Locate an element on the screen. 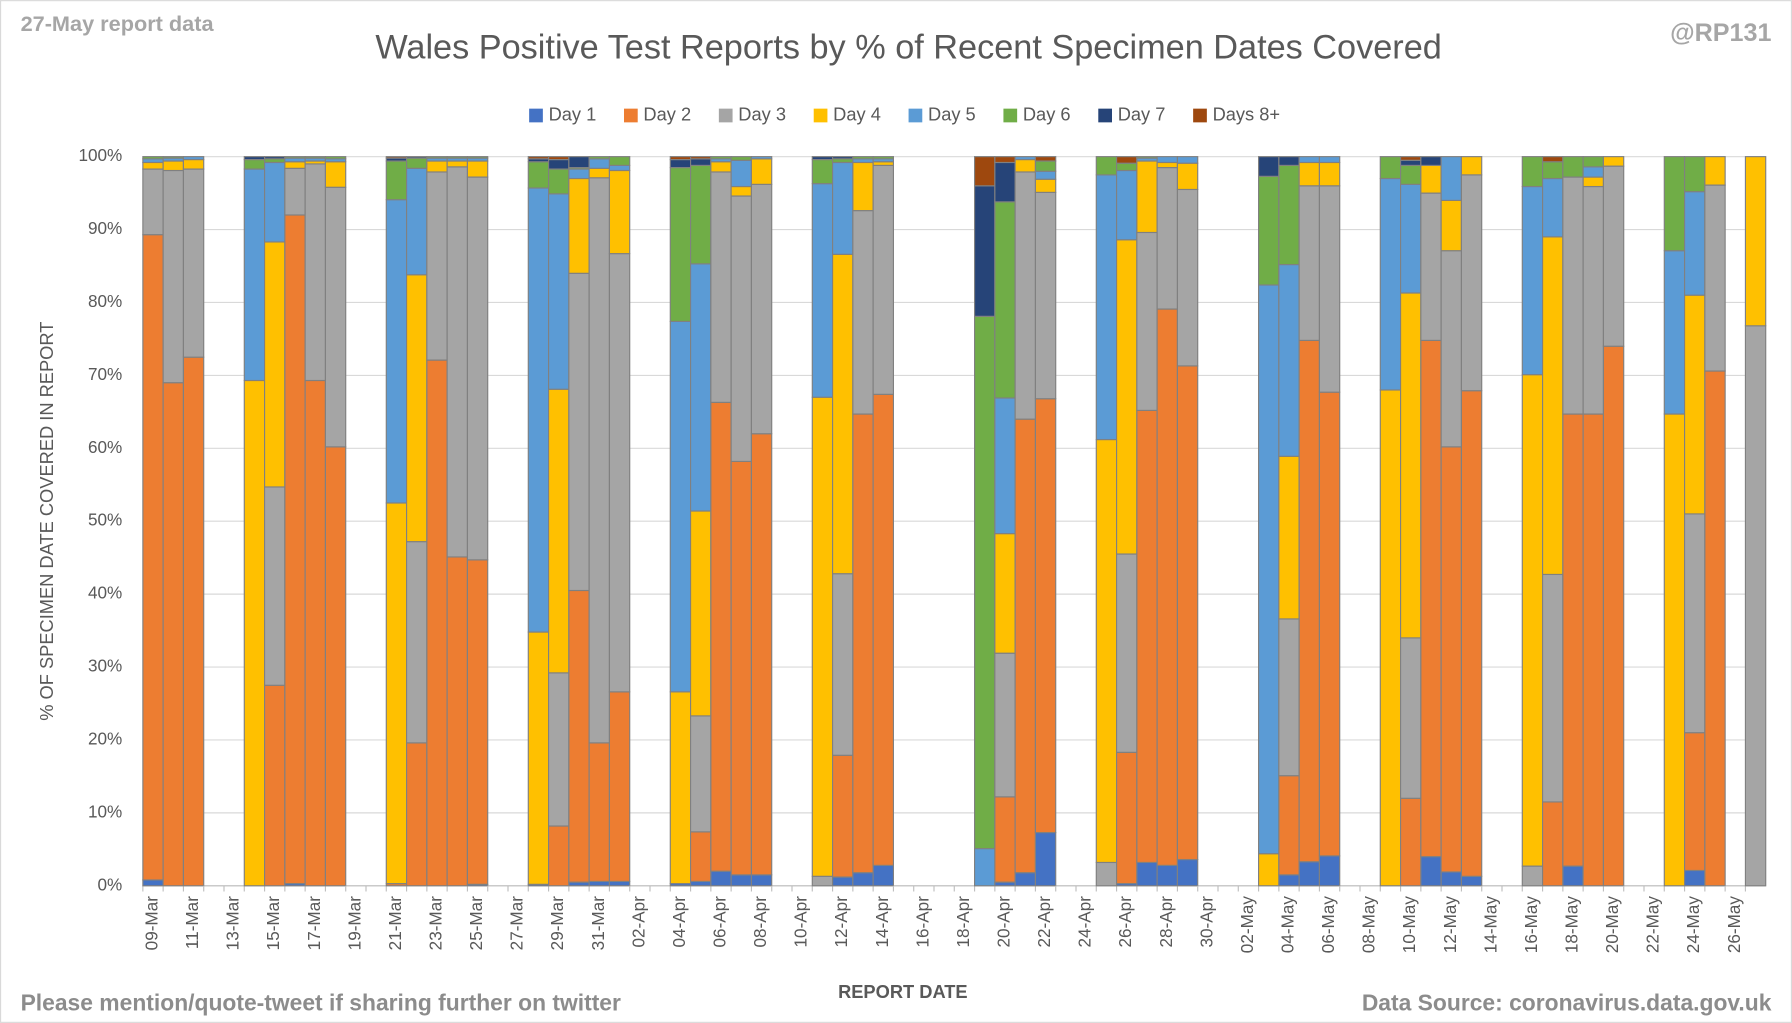 Image resolution: width=1792 pixels, height=1023 pixels. x-tick-label: 18-Apr is located at coordinates (963, 922).